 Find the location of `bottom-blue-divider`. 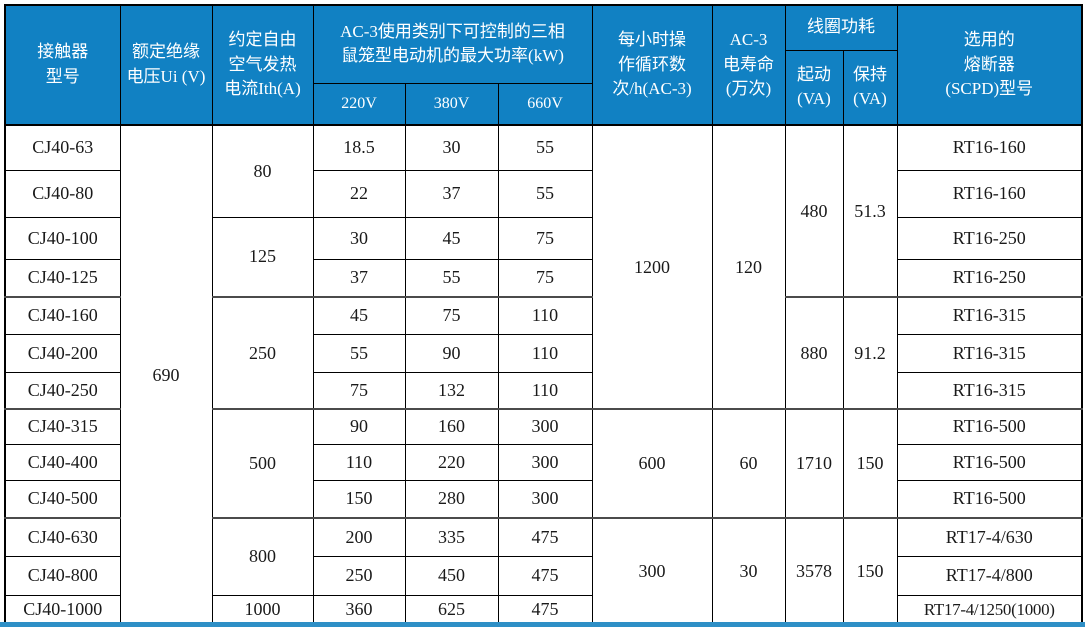

bottom-blue-divider is located at coordinates (542, 624).